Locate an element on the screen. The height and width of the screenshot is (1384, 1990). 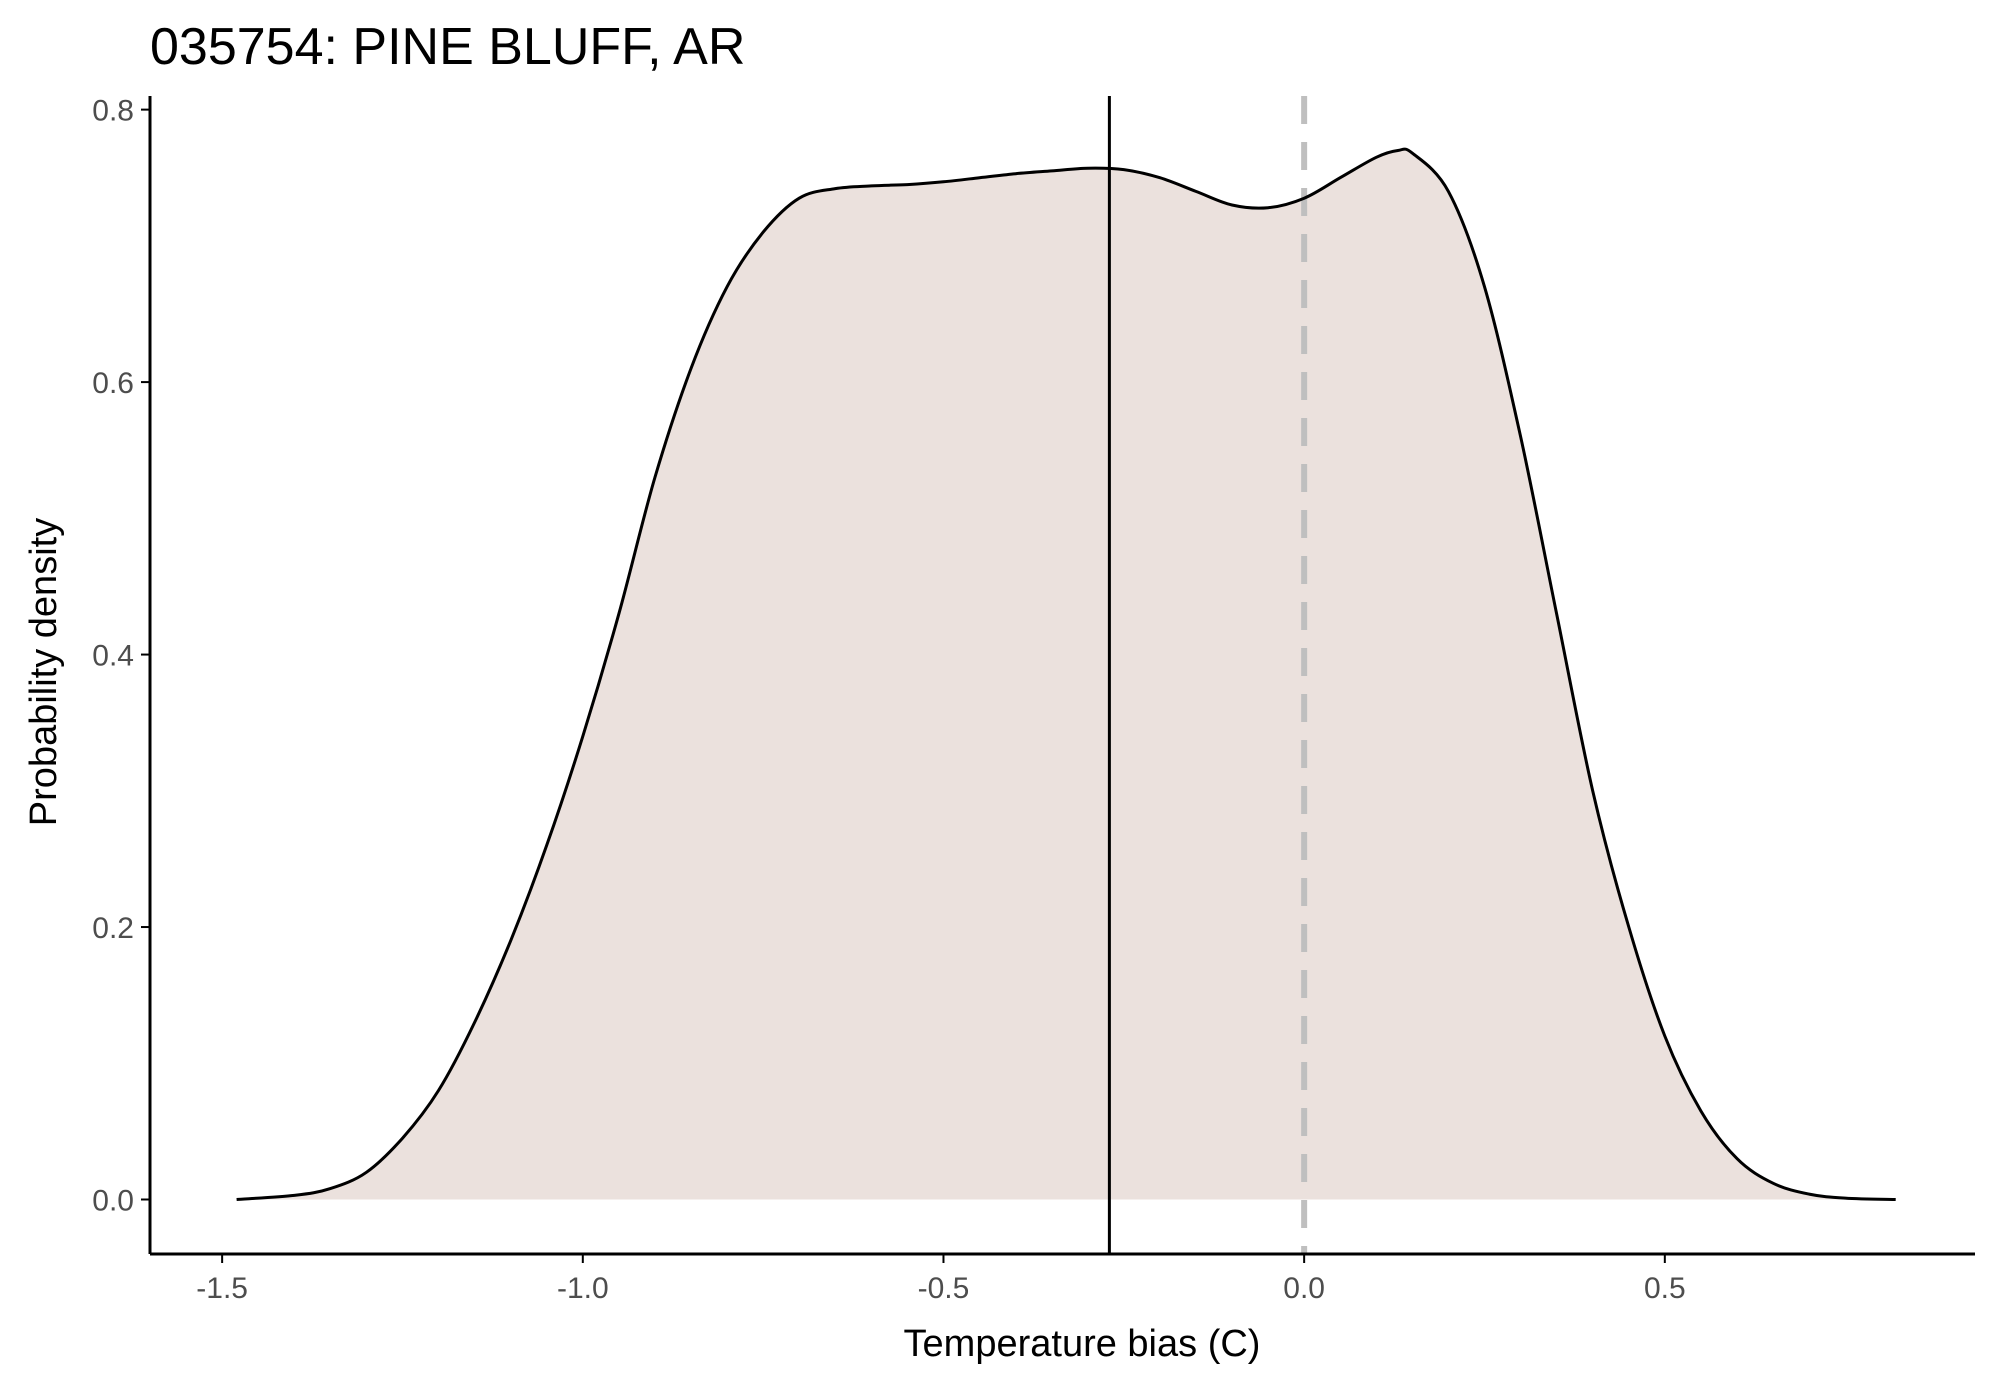
x-tick-label: -0.5 is located at coordinates (944, 1288).